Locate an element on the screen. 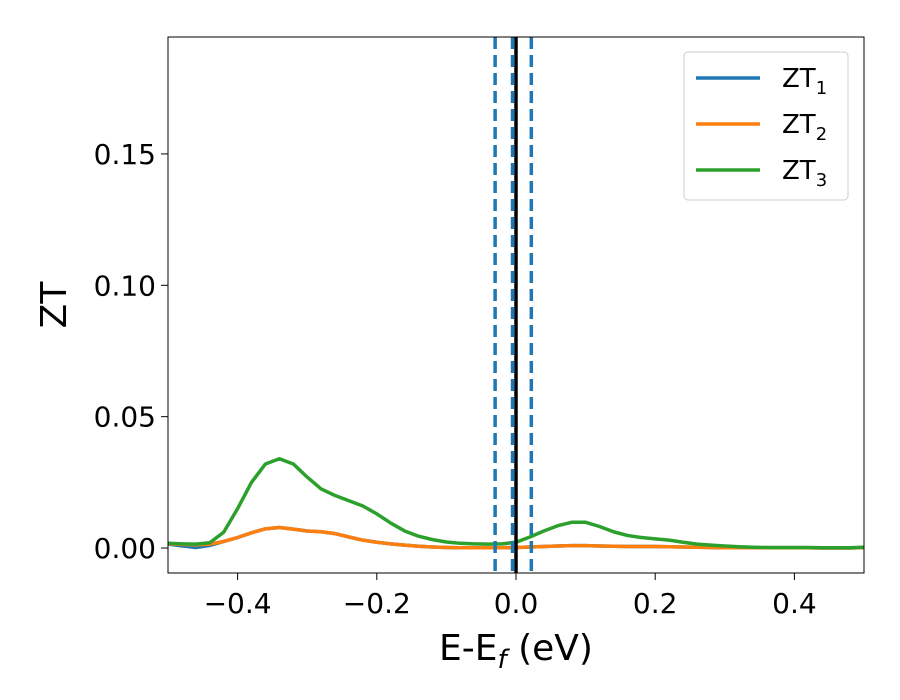  y-tick-label: 0.10 is located at coordinates (125, 285).